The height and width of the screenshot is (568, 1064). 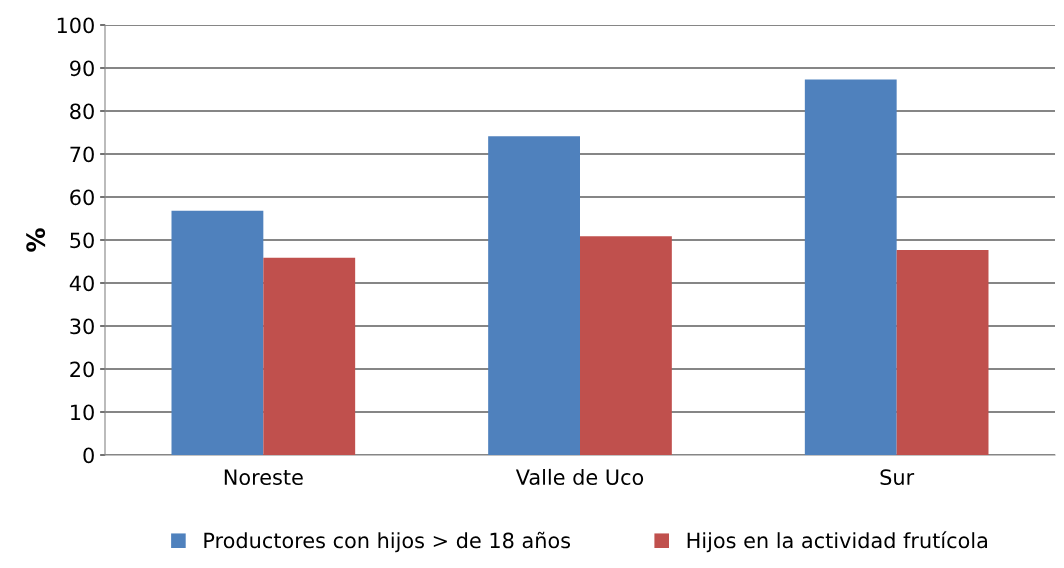 I want to click on x-tick-label: Noreste, so click(x=263, y=477).